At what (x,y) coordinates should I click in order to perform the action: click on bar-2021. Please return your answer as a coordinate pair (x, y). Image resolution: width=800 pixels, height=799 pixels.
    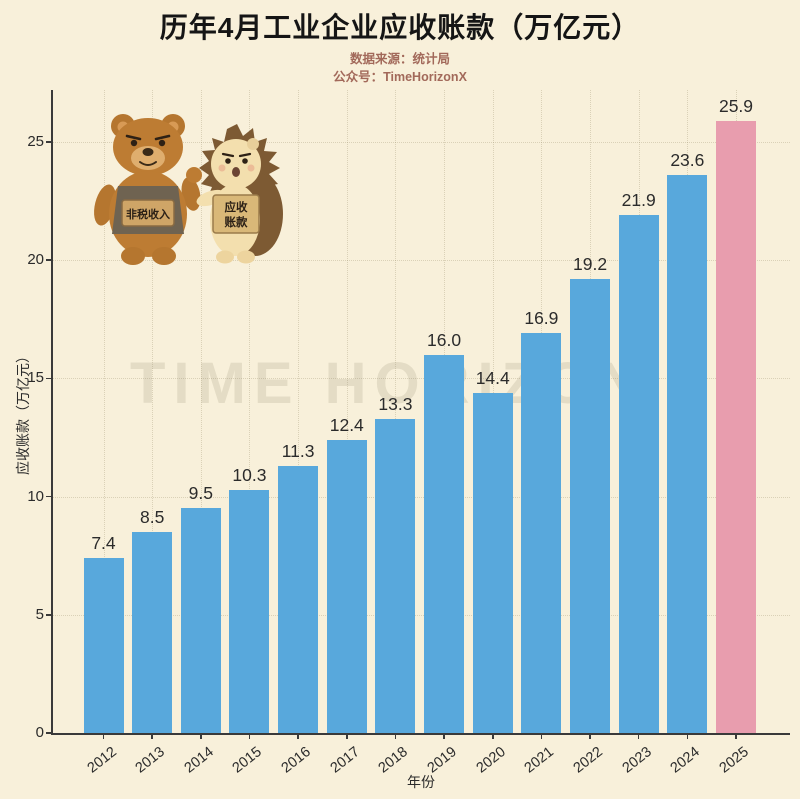
    Looking at the image, I should click on (541, 533).